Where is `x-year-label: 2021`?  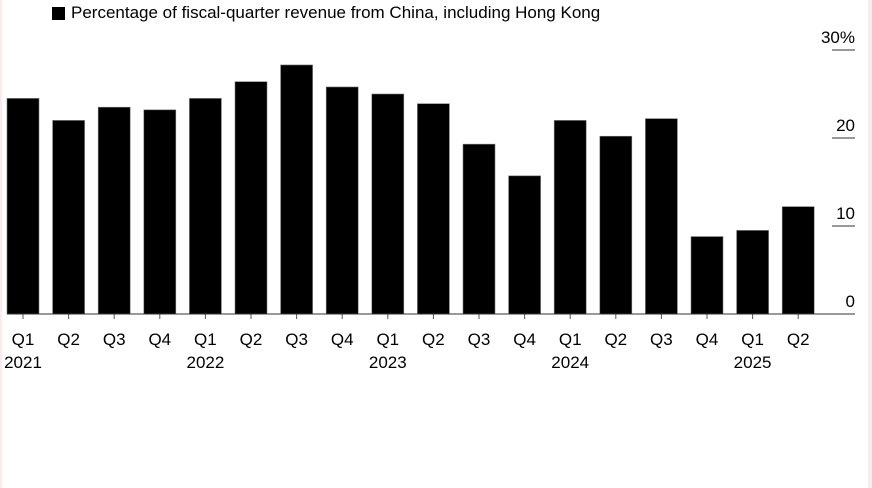
x-year-label: 2021 is located at coordinates (23, 362).